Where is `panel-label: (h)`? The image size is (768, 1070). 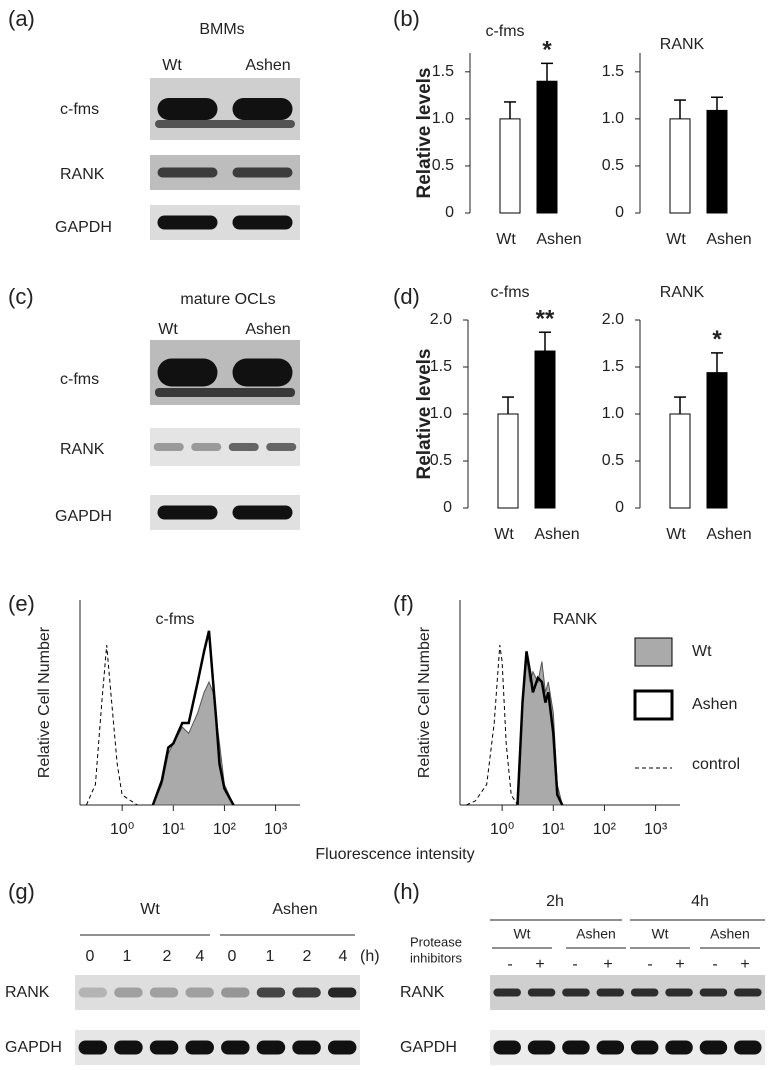 panel-label: (h) is located at coordinates (406, 891).